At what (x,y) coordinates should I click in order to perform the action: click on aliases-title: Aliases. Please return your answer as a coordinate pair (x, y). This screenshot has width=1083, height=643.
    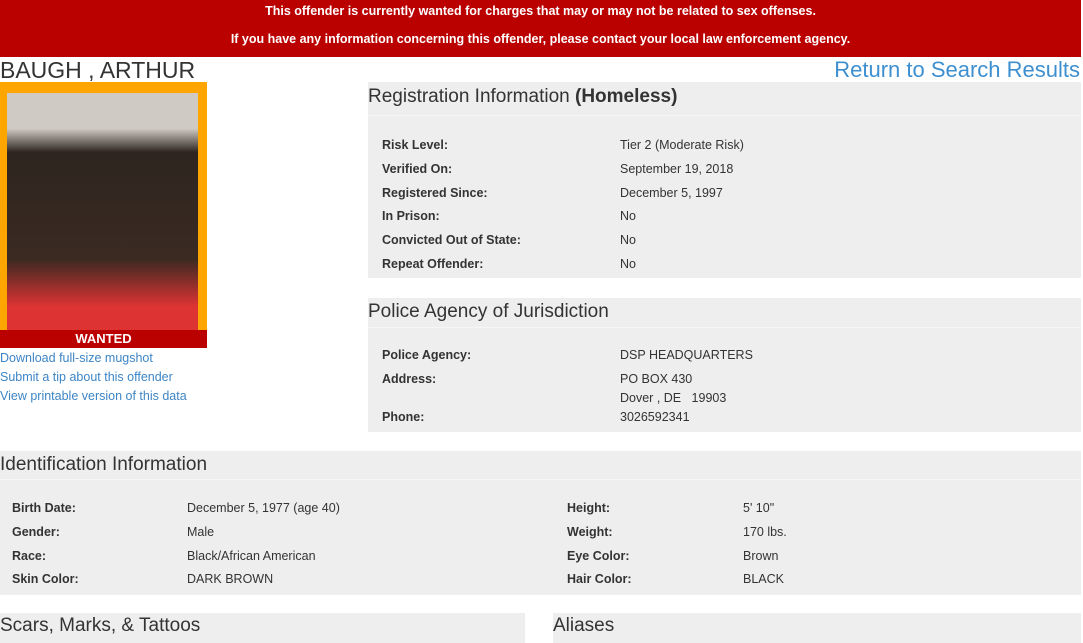
    Looking at the image, I should click on (584, 625).